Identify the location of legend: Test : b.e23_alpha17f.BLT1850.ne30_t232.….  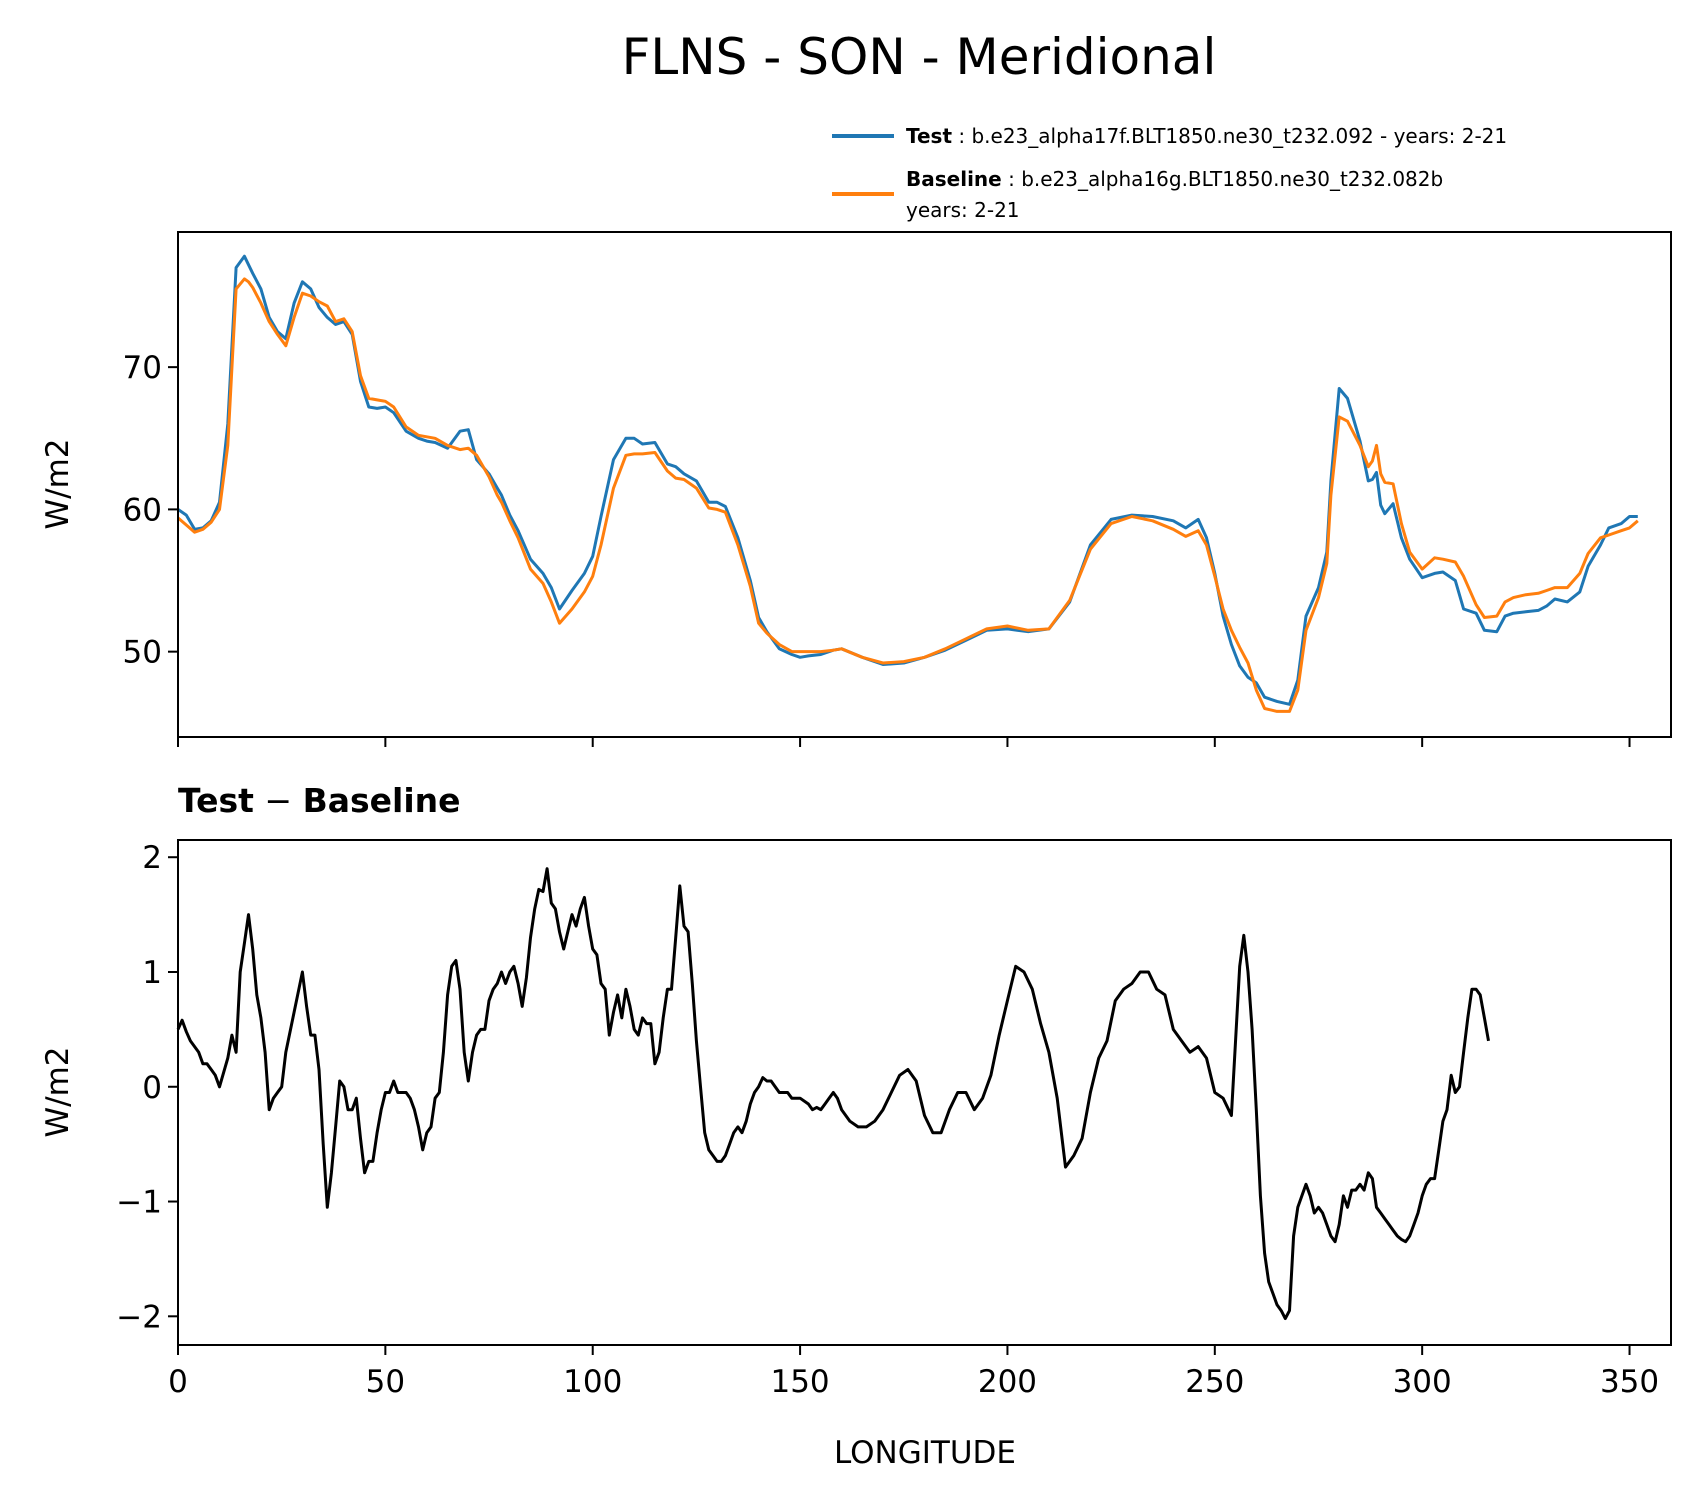
(1169, 173).